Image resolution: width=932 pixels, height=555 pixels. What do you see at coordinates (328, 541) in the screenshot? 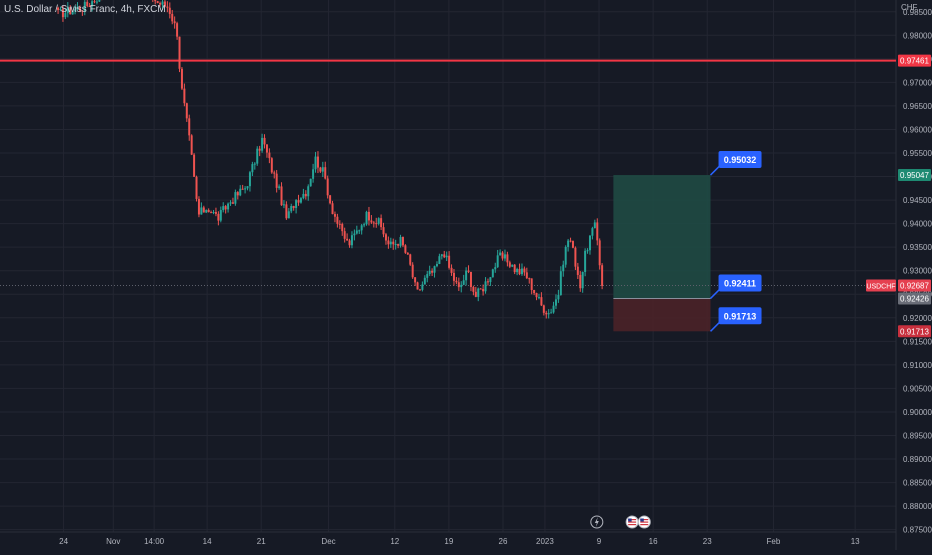
I see `time-tick-label: Dec` at bounding box center [328, 541].